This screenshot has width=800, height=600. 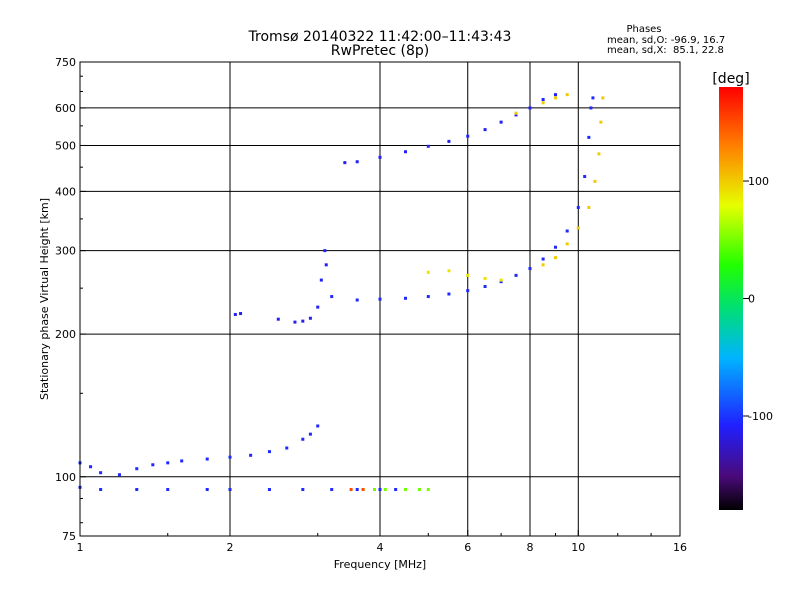 What do you see at coordinates (758, 299) in the screenshot?
I see `colorbar-ticks: 100 0 -100` at bounding box center [758, 299].